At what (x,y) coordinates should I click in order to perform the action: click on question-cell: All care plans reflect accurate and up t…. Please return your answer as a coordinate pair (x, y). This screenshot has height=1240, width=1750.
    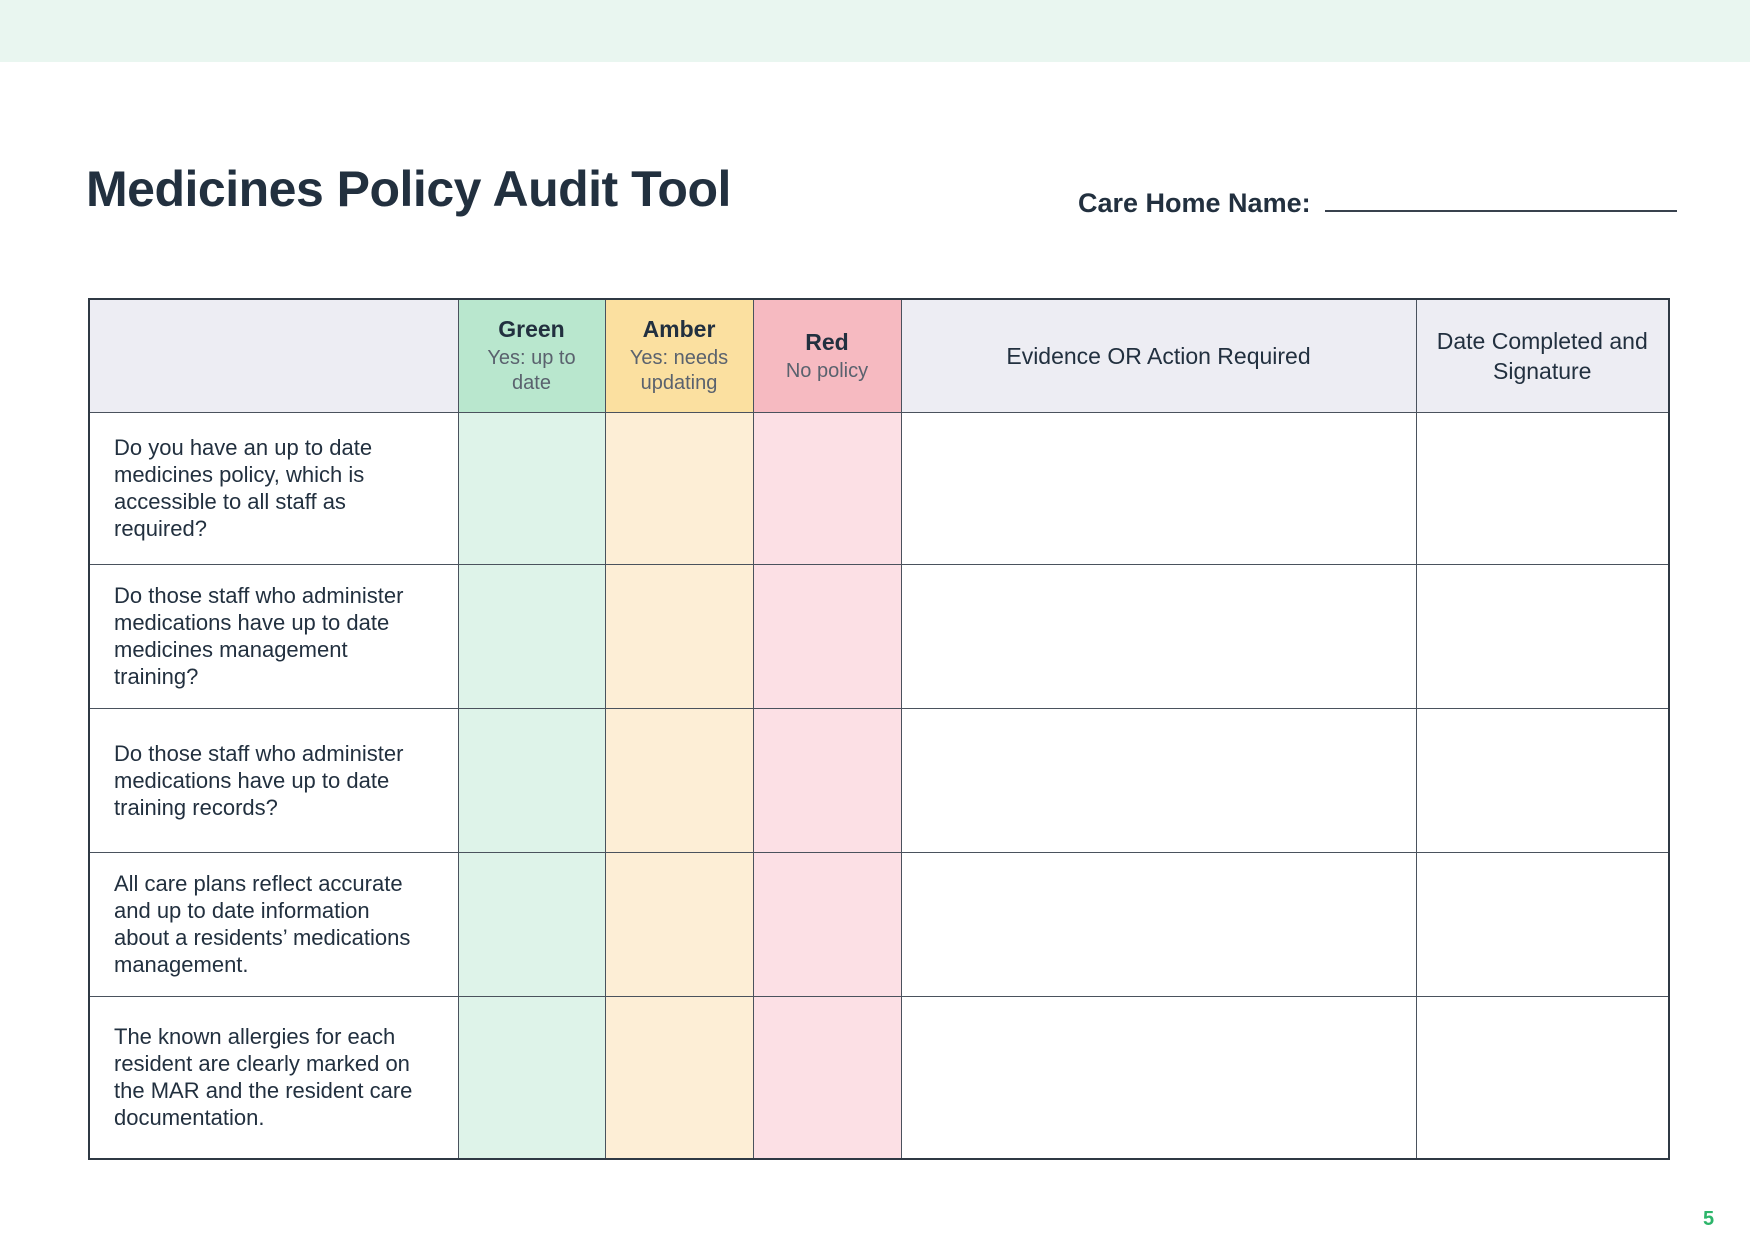
    Looking at the image, I should click on (273, 924).